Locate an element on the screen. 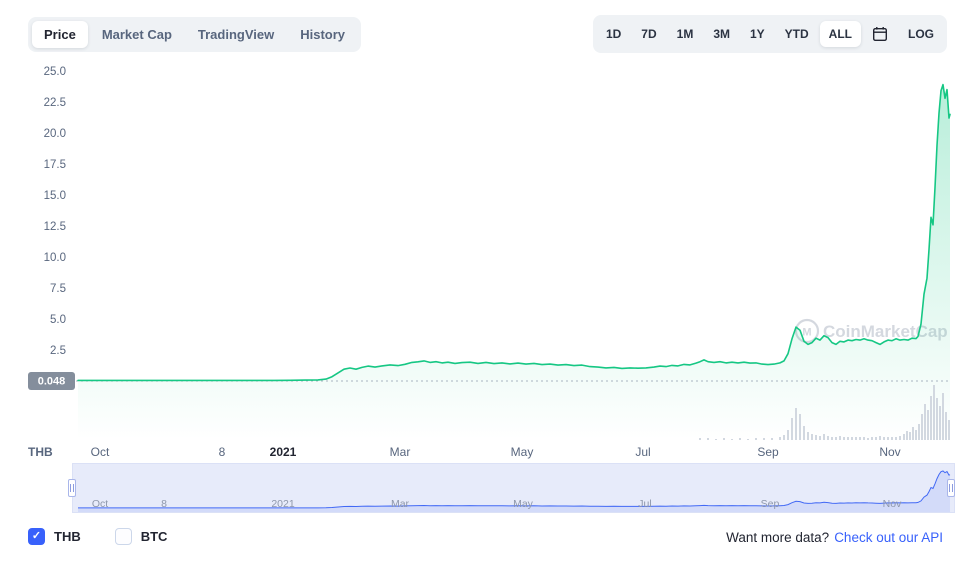 Image resolution: width=967 pixels, height=561 pixels. volume-bars is located at coordinates (824, 412).